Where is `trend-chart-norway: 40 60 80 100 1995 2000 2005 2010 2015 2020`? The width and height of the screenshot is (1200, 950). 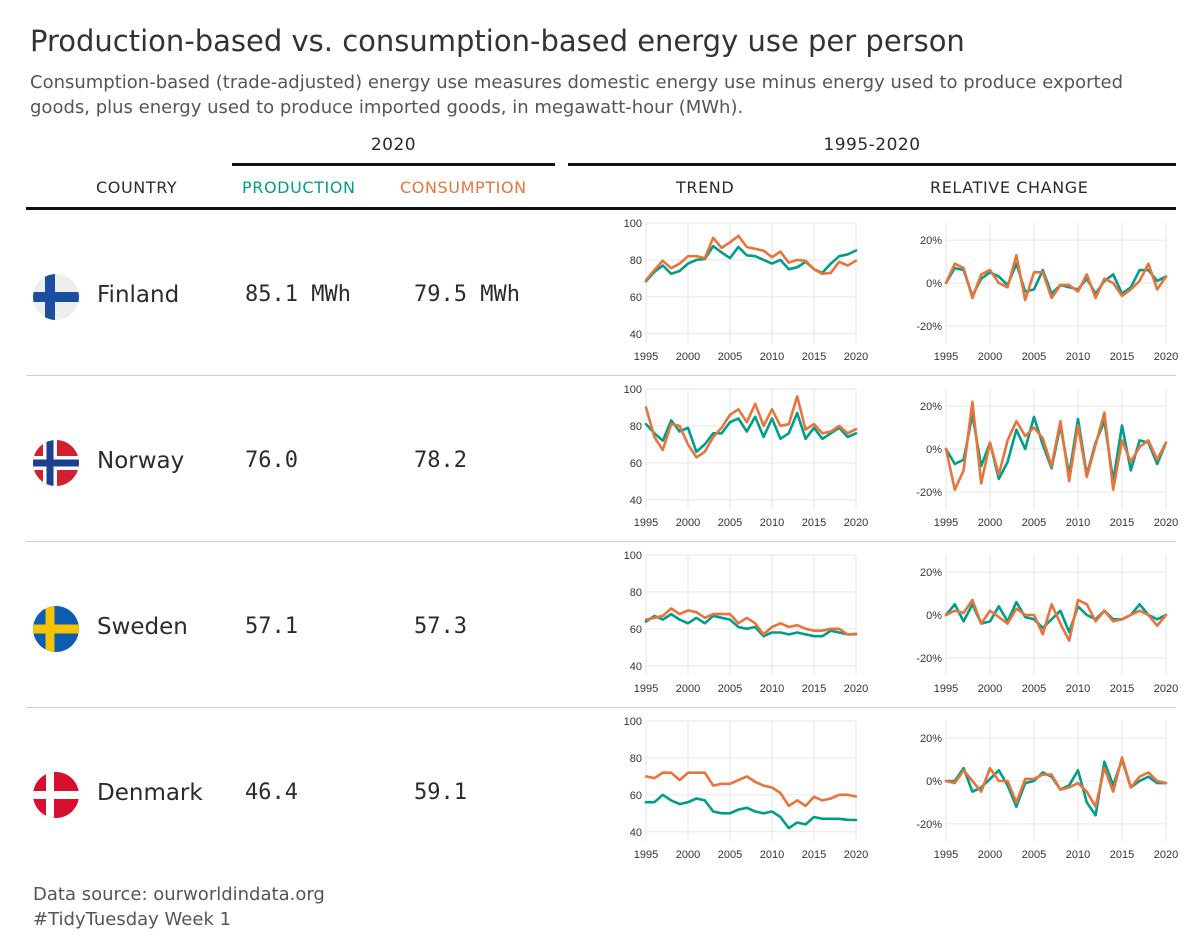
trend-chart-norway: 40 60 80 100 1995 2000 2005 2010 2015 2020 is located at coordinates (746, 456).